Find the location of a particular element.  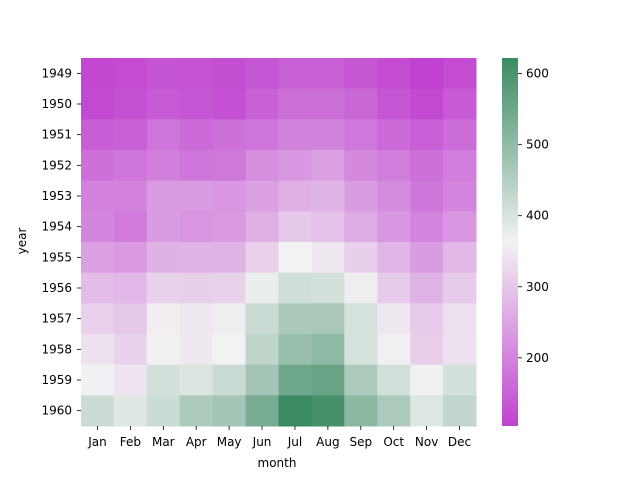

y-tick-label: 1951 is located at coordinates (56, 135).